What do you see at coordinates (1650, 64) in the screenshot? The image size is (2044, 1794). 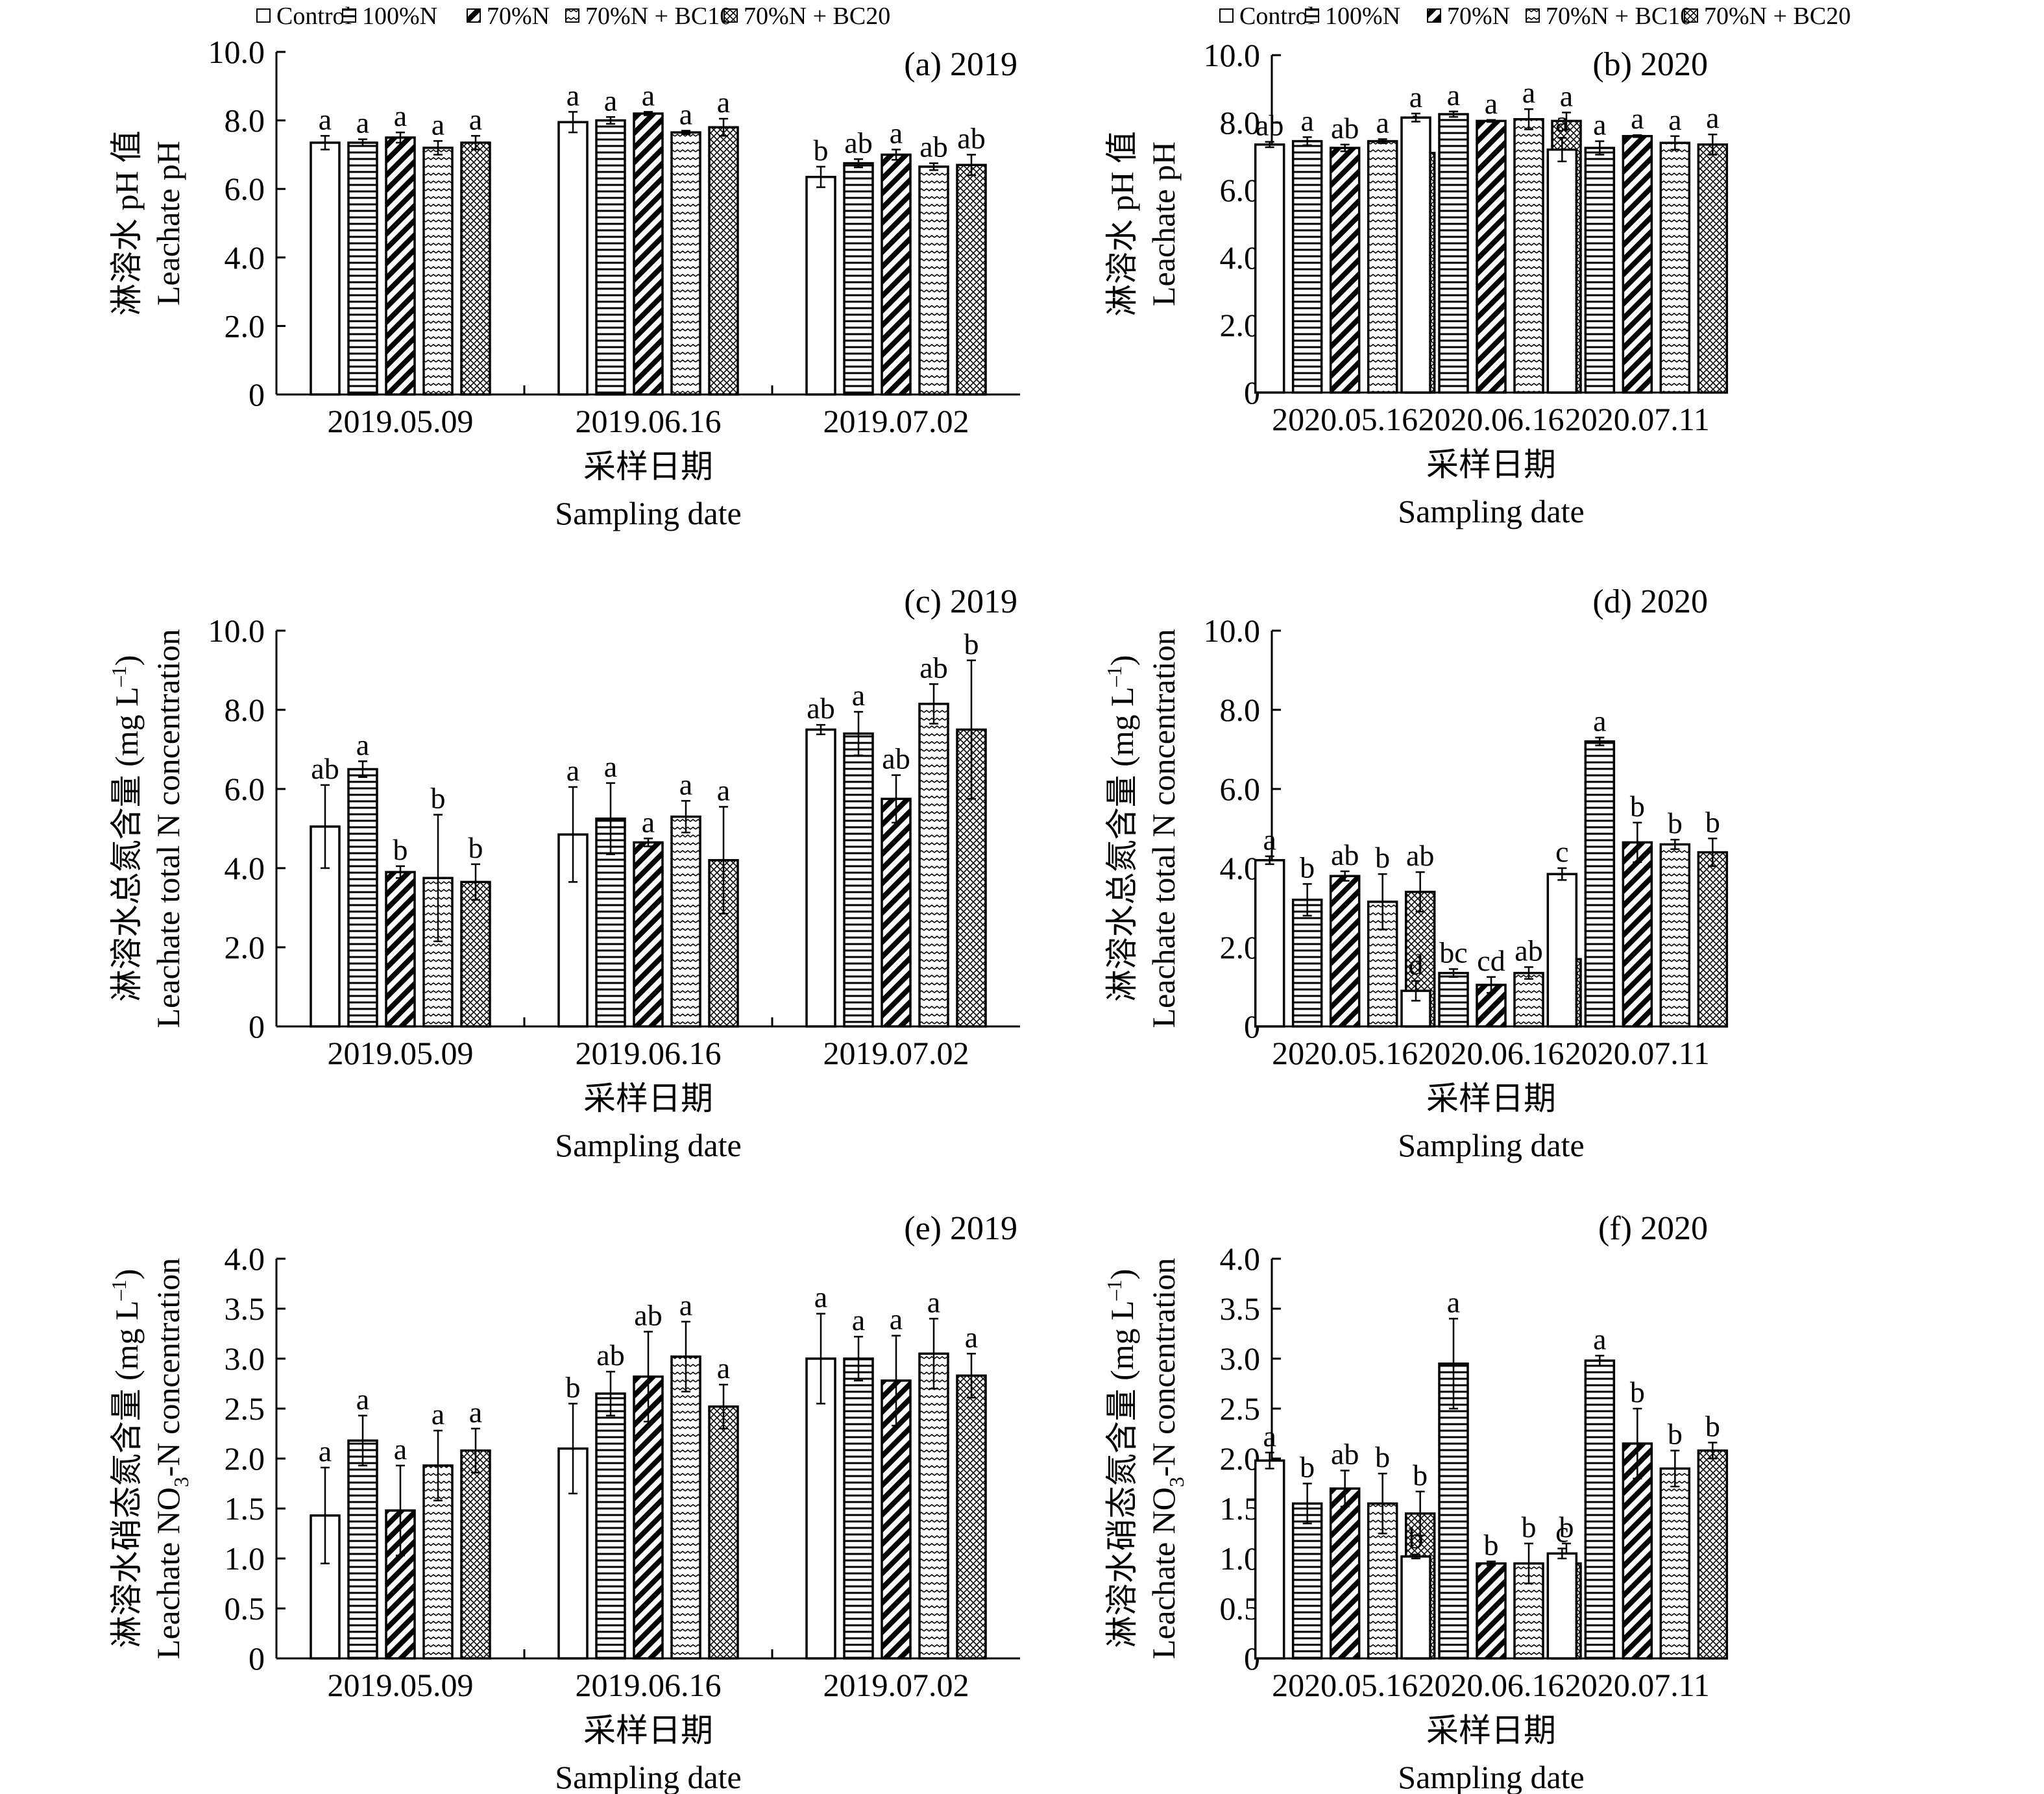 I see `panel-title: (b) 2020` at bounding box center [1650, 64].